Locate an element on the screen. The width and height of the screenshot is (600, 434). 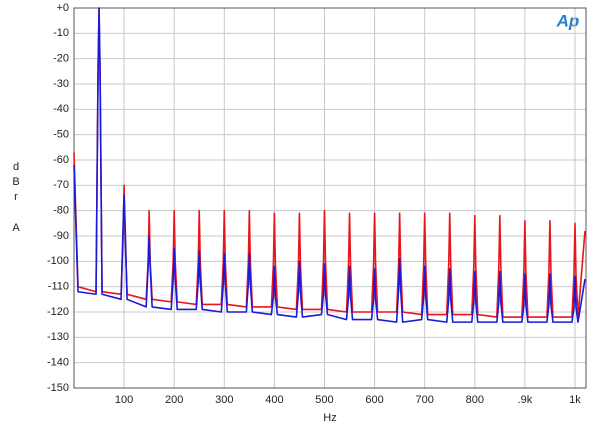
x-tick-label: 200 is located at coordinates (174, 400).